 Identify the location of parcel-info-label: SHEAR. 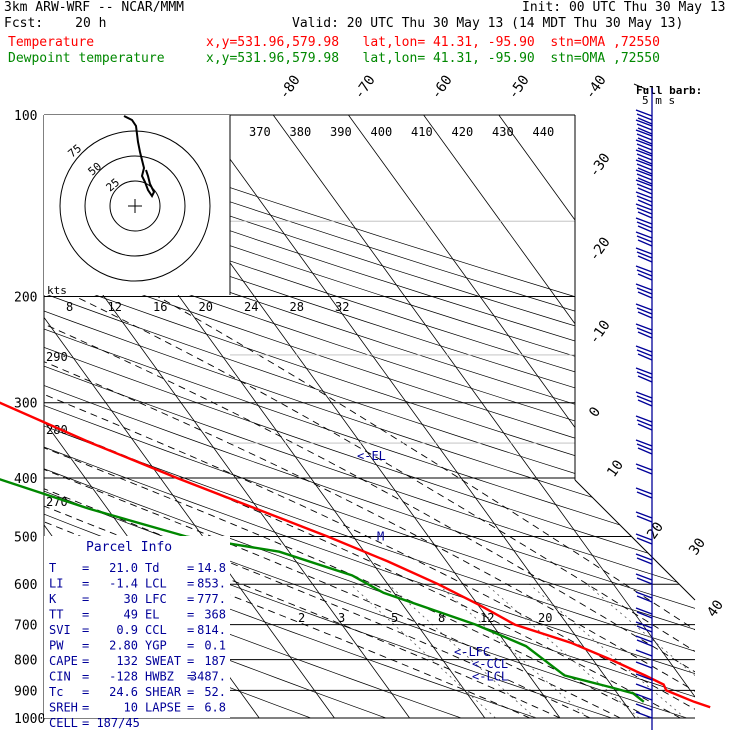
(163, 692).